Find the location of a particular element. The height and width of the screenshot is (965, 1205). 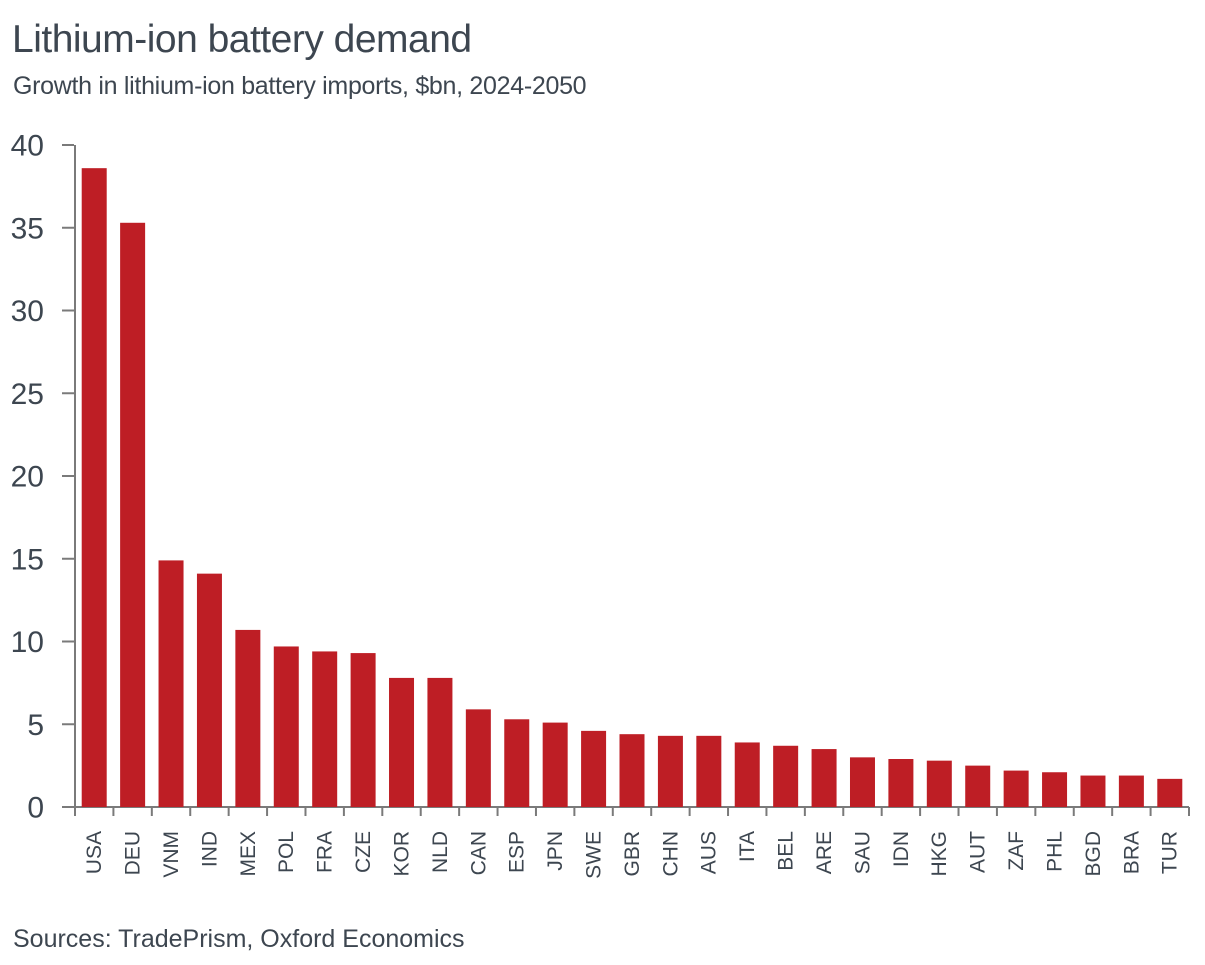

bar-ARE is located at coordinates (824, 778).